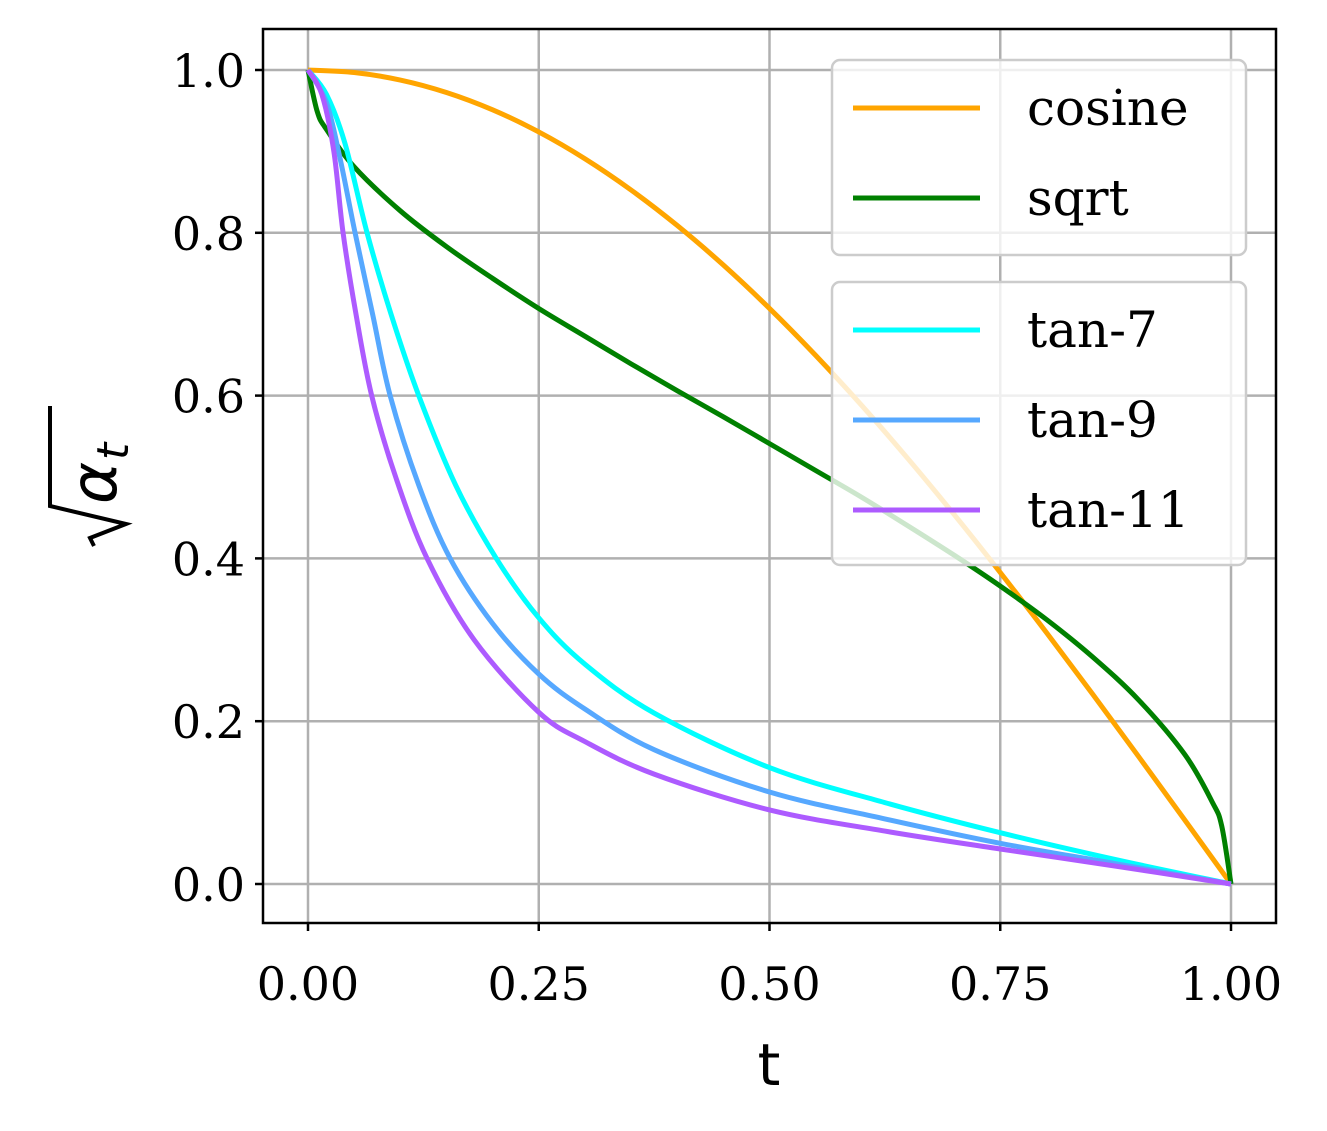 The width and height of the screenshot is (1327, 1131). I want to click on x-axis-label: t, so click(769, 1065).